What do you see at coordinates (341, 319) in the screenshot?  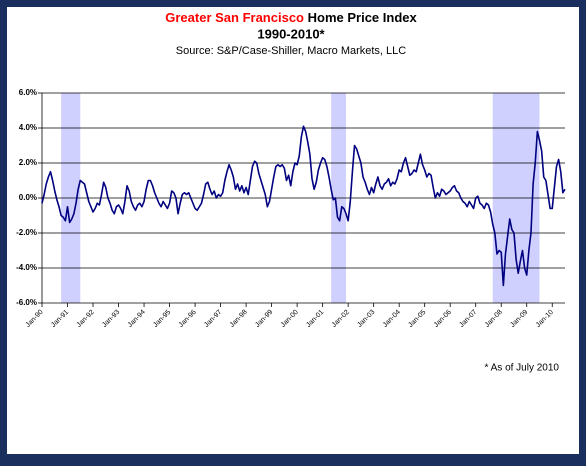 I see `x-tick-label: Jan-02` at bounding box center [341, 319].